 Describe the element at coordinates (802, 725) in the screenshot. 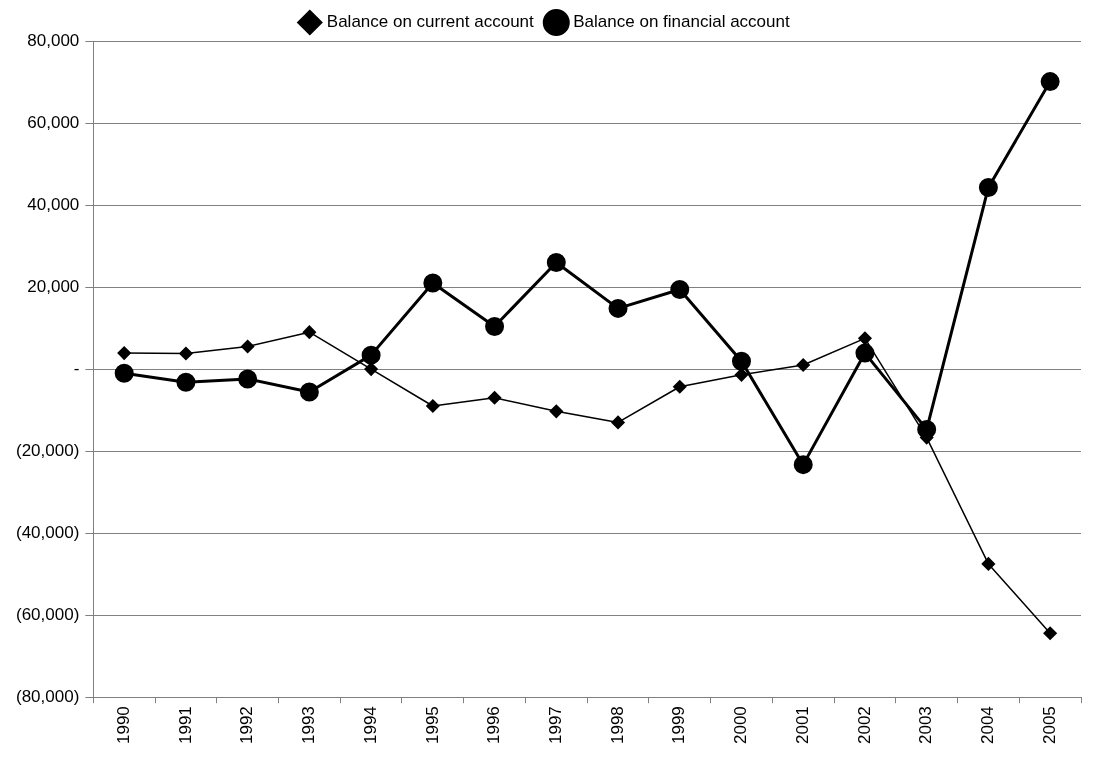

I see `x-tick-label: 2001` at that location.